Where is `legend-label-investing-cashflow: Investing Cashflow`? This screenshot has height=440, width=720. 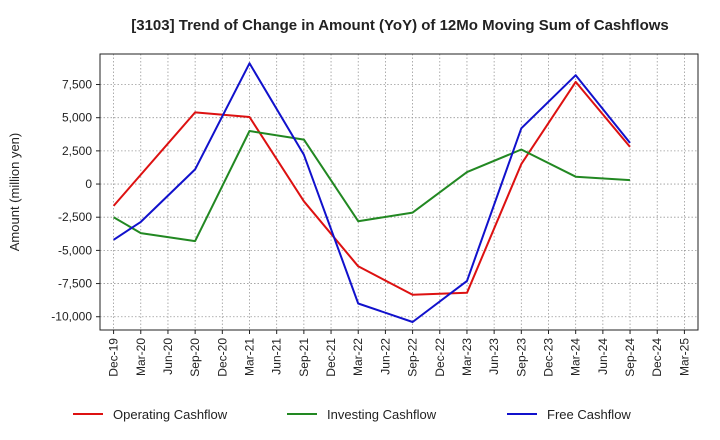
legend-label-investing-cashflow: Investing Cashflow is located at coordinates (382, 414).